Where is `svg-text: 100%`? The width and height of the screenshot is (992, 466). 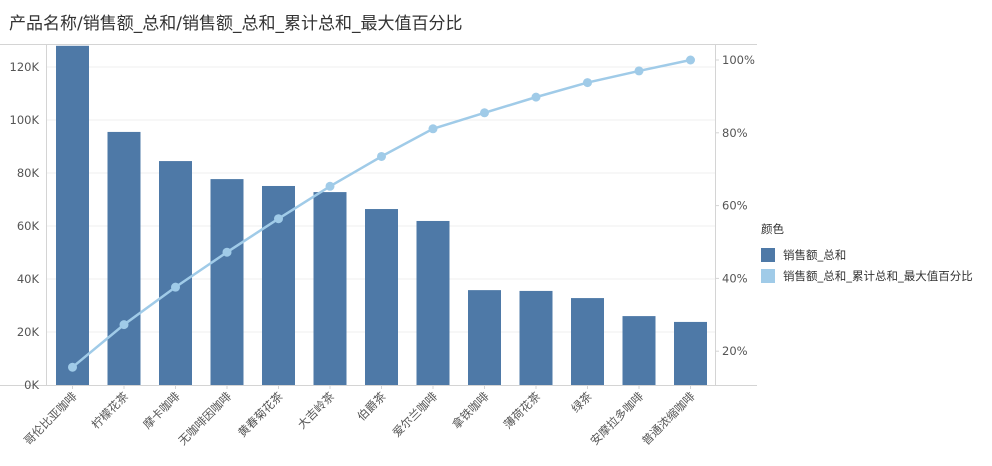 svg-text: 100% is located at coordinates (738, 60).